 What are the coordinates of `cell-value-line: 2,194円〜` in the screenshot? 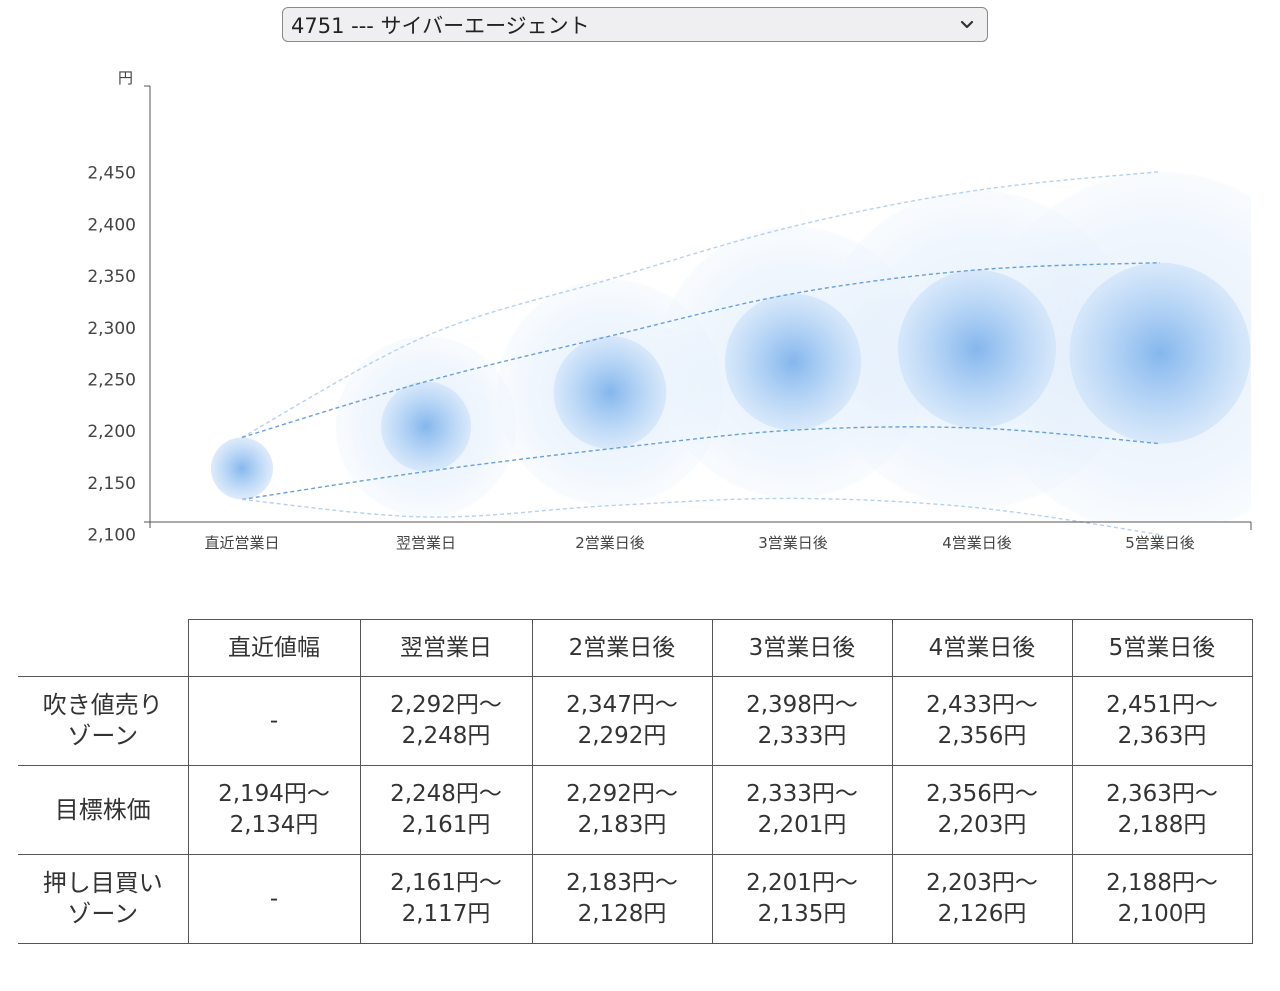 It's located at (274, 794).